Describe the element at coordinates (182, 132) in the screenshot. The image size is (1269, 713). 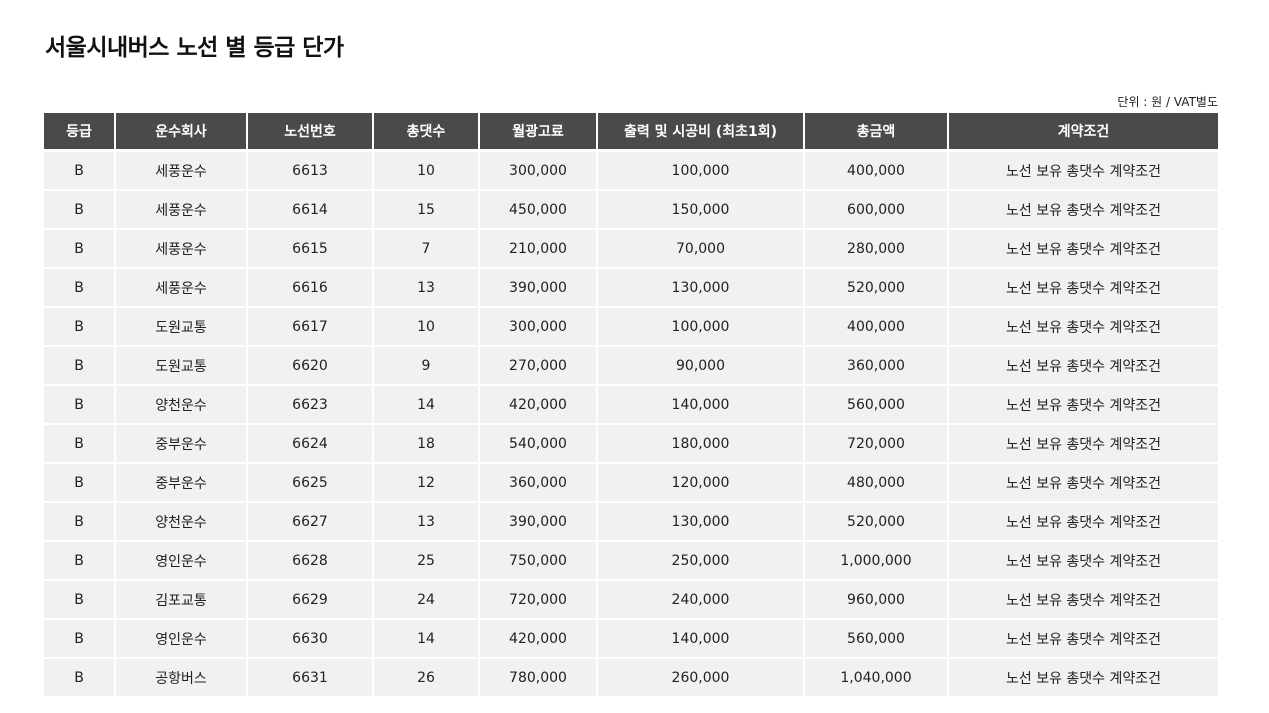
I see `col-company-header: 운수회사` at that location.